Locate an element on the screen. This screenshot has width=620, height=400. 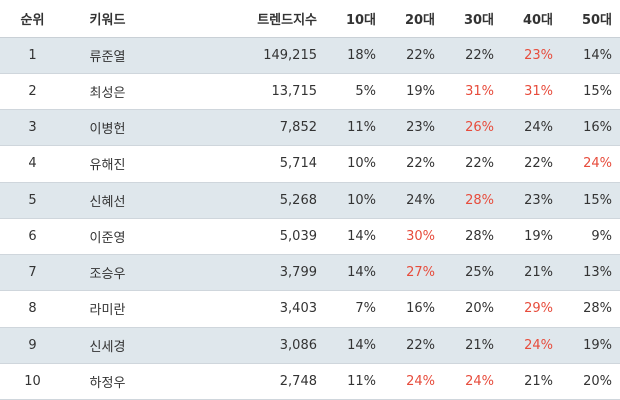
keyword-cell: 조승우 is located at coordinates (107, 275).